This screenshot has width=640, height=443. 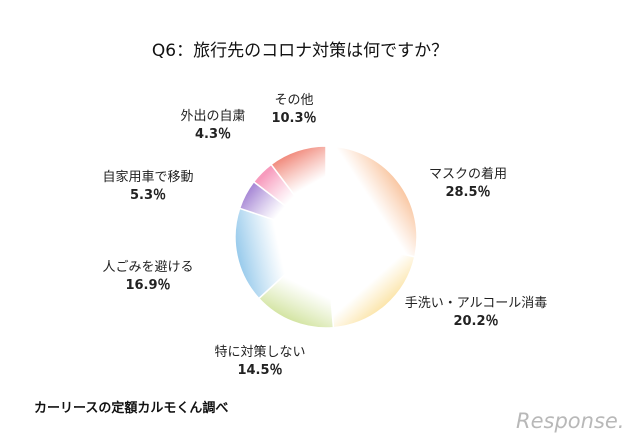 What do you see at coordinates (570, 421) in the screenshot?
I see `watermark-logo: Response.` at bounding box center [570, 421].